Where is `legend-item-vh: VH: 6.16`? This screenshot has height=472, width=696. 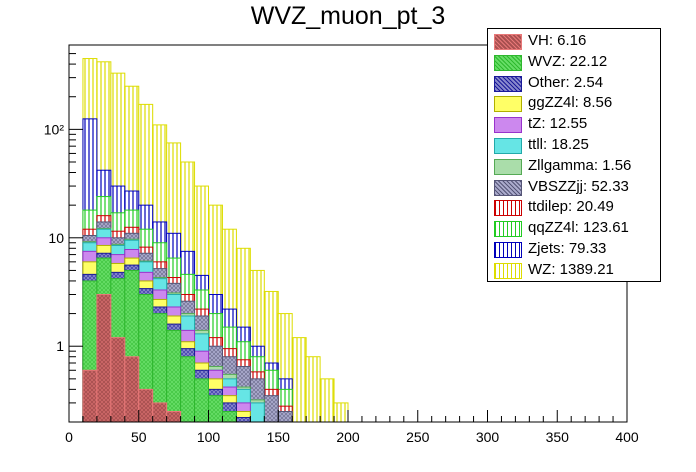 legend-item-vh: VH: 6.16 is located at coordinates (574, 41).